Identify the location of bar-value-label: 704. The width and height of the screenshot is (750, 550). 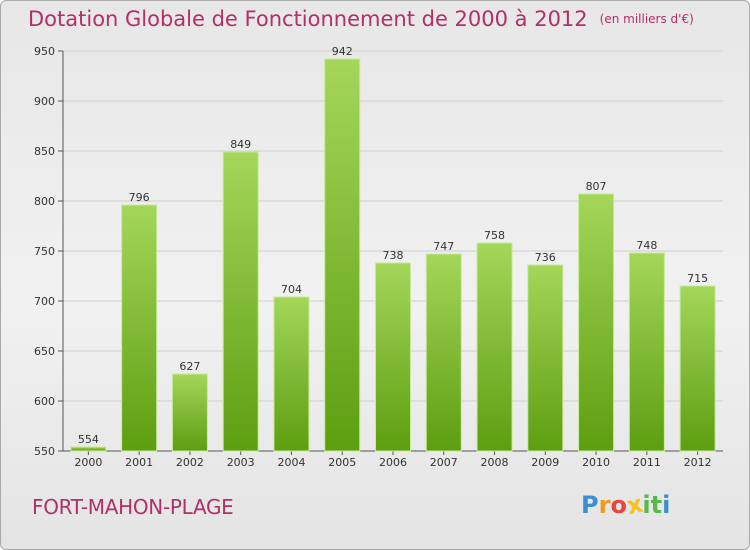
(291, 289).